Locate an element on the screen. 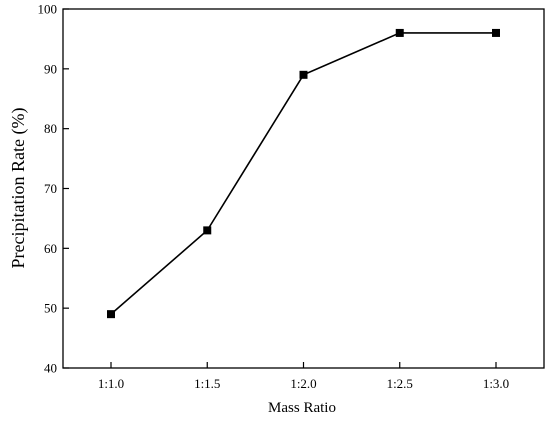 The width and height of the screenshot is (550, 421). x-axis-title: Mass Ratio is located at coordinates (302, 408).